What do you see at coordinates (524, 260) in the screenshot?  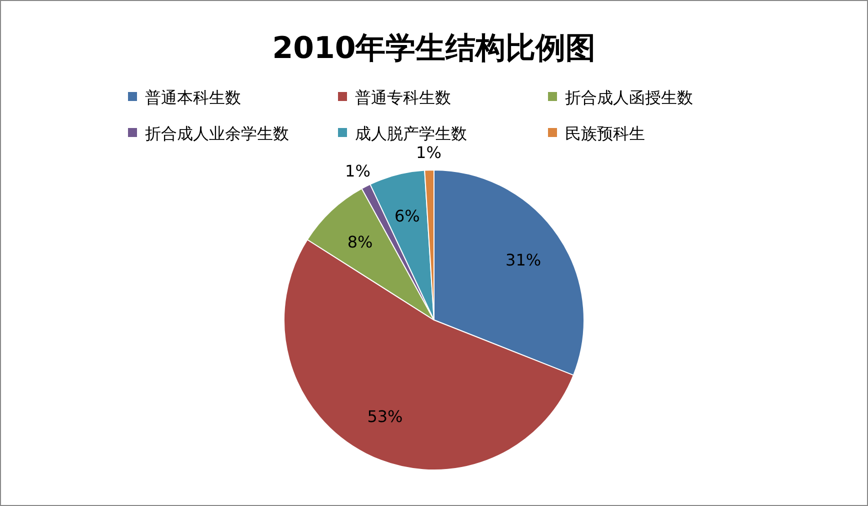 I see `data-label: 31%` at bounding box center [524, 260].